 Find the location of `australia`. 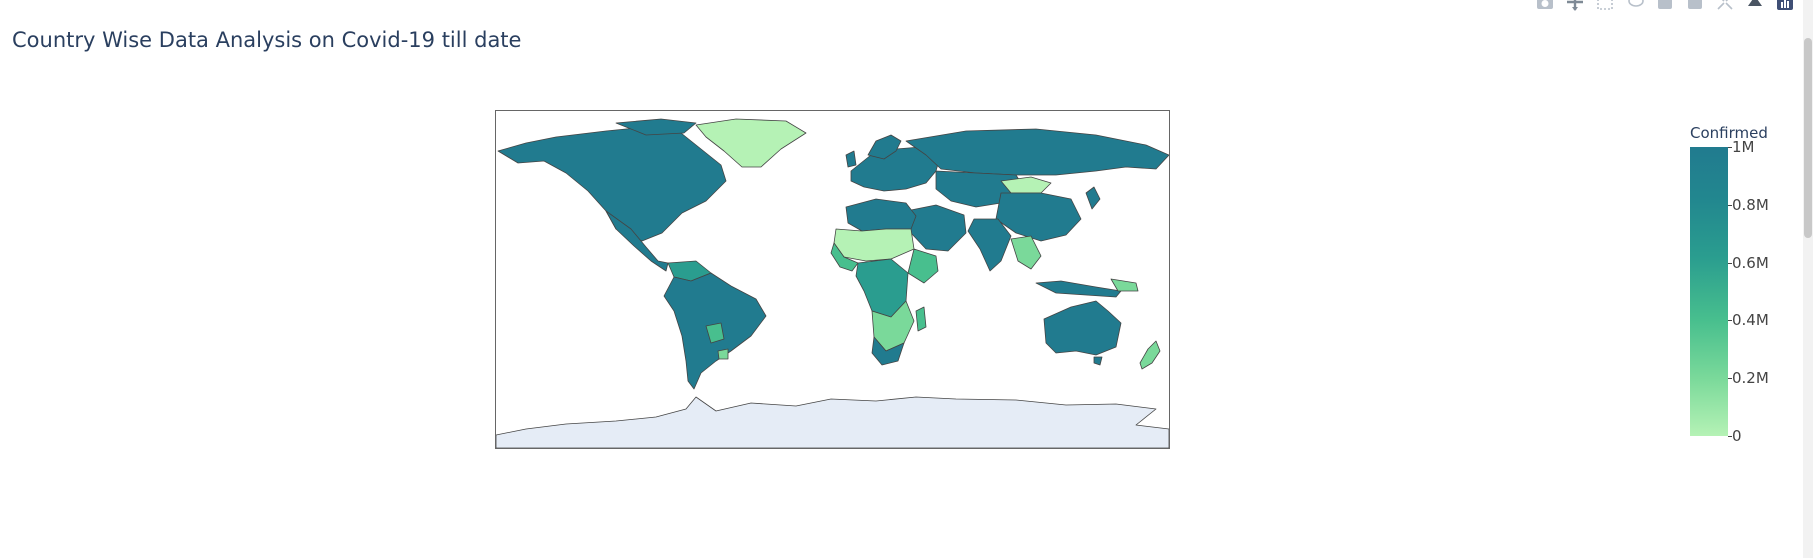

australia is located at coordinates (1082, 328).